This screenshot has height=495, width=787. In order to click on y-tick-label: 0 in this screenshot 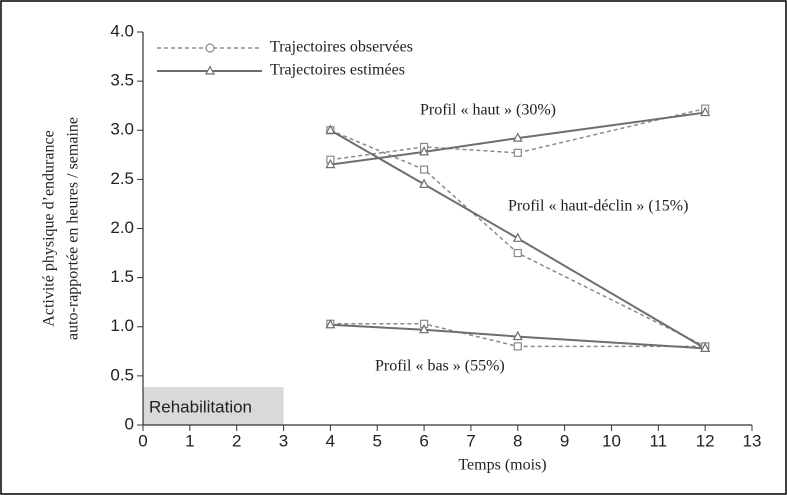, I will do `click(129, 423)`.